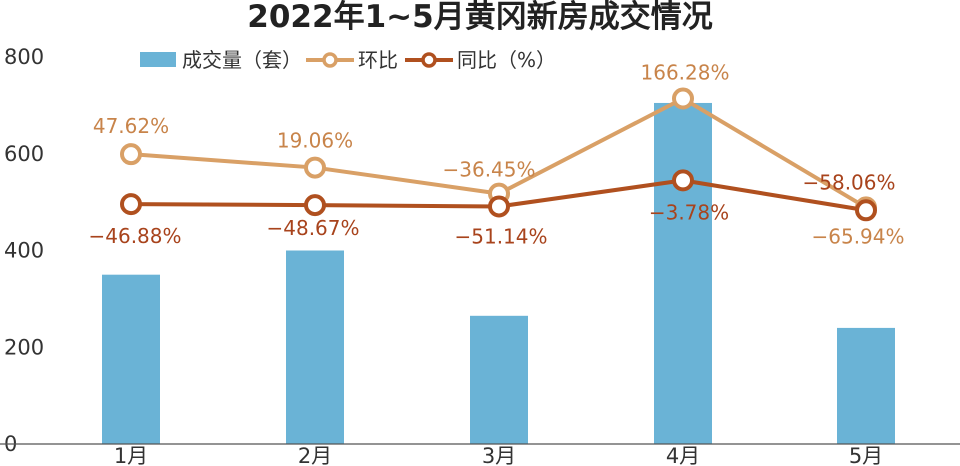  Describe the element at coordinates (330, 60) in the screenshot. I see `legend-huanbi-marker` at that location.